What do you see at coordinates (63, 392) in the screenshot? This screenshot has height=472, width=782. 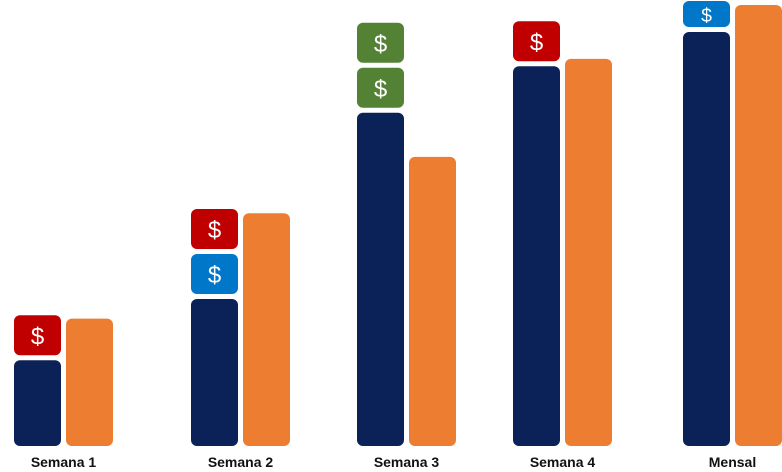 I see `bar-group: $ Semana 1` at bounding box center [63, 392].